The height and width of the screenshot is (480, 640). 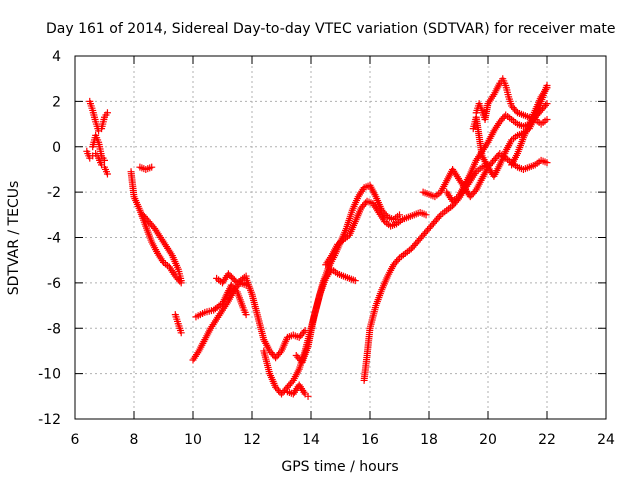 What do you see at coordinates (49, 375) in the screenshot?
I see `y-tick-label: -10` at bounding box center [49, 375].